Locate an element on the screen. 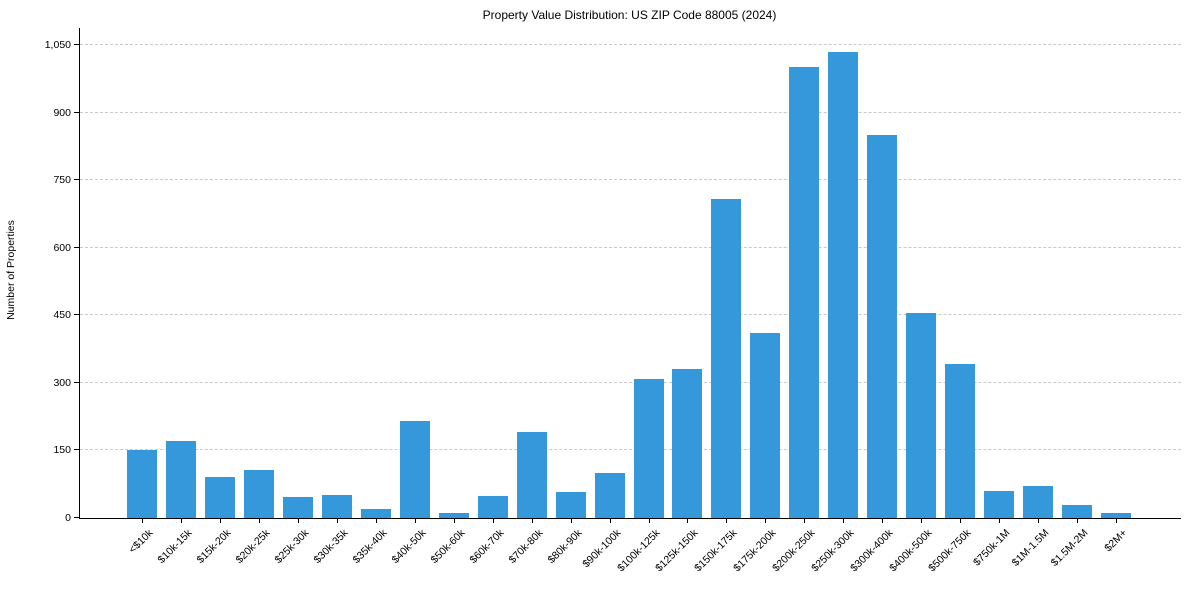 The height and width of the screenshot is (590, 1189). x-tick-label: $2M+ is located at coordinates (1116, 541).